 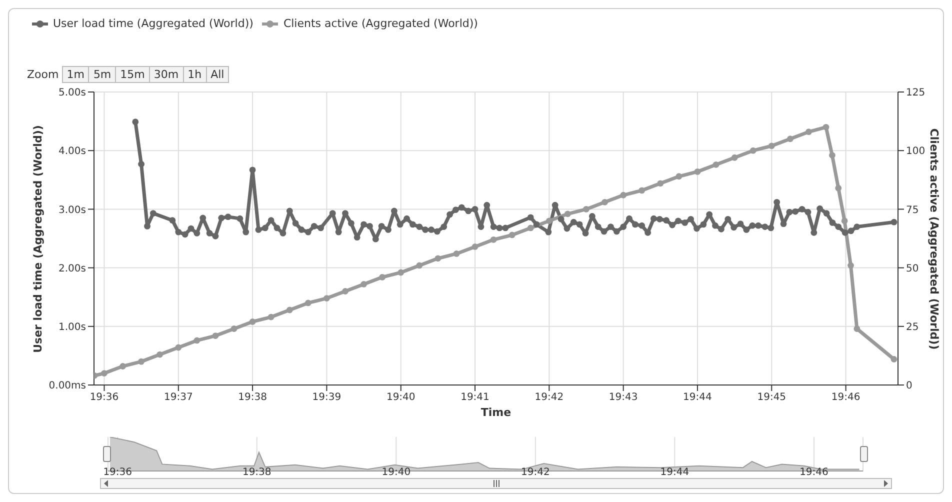 I want to click on y-tick-label: 1.00s, so click(x=72, y=327).